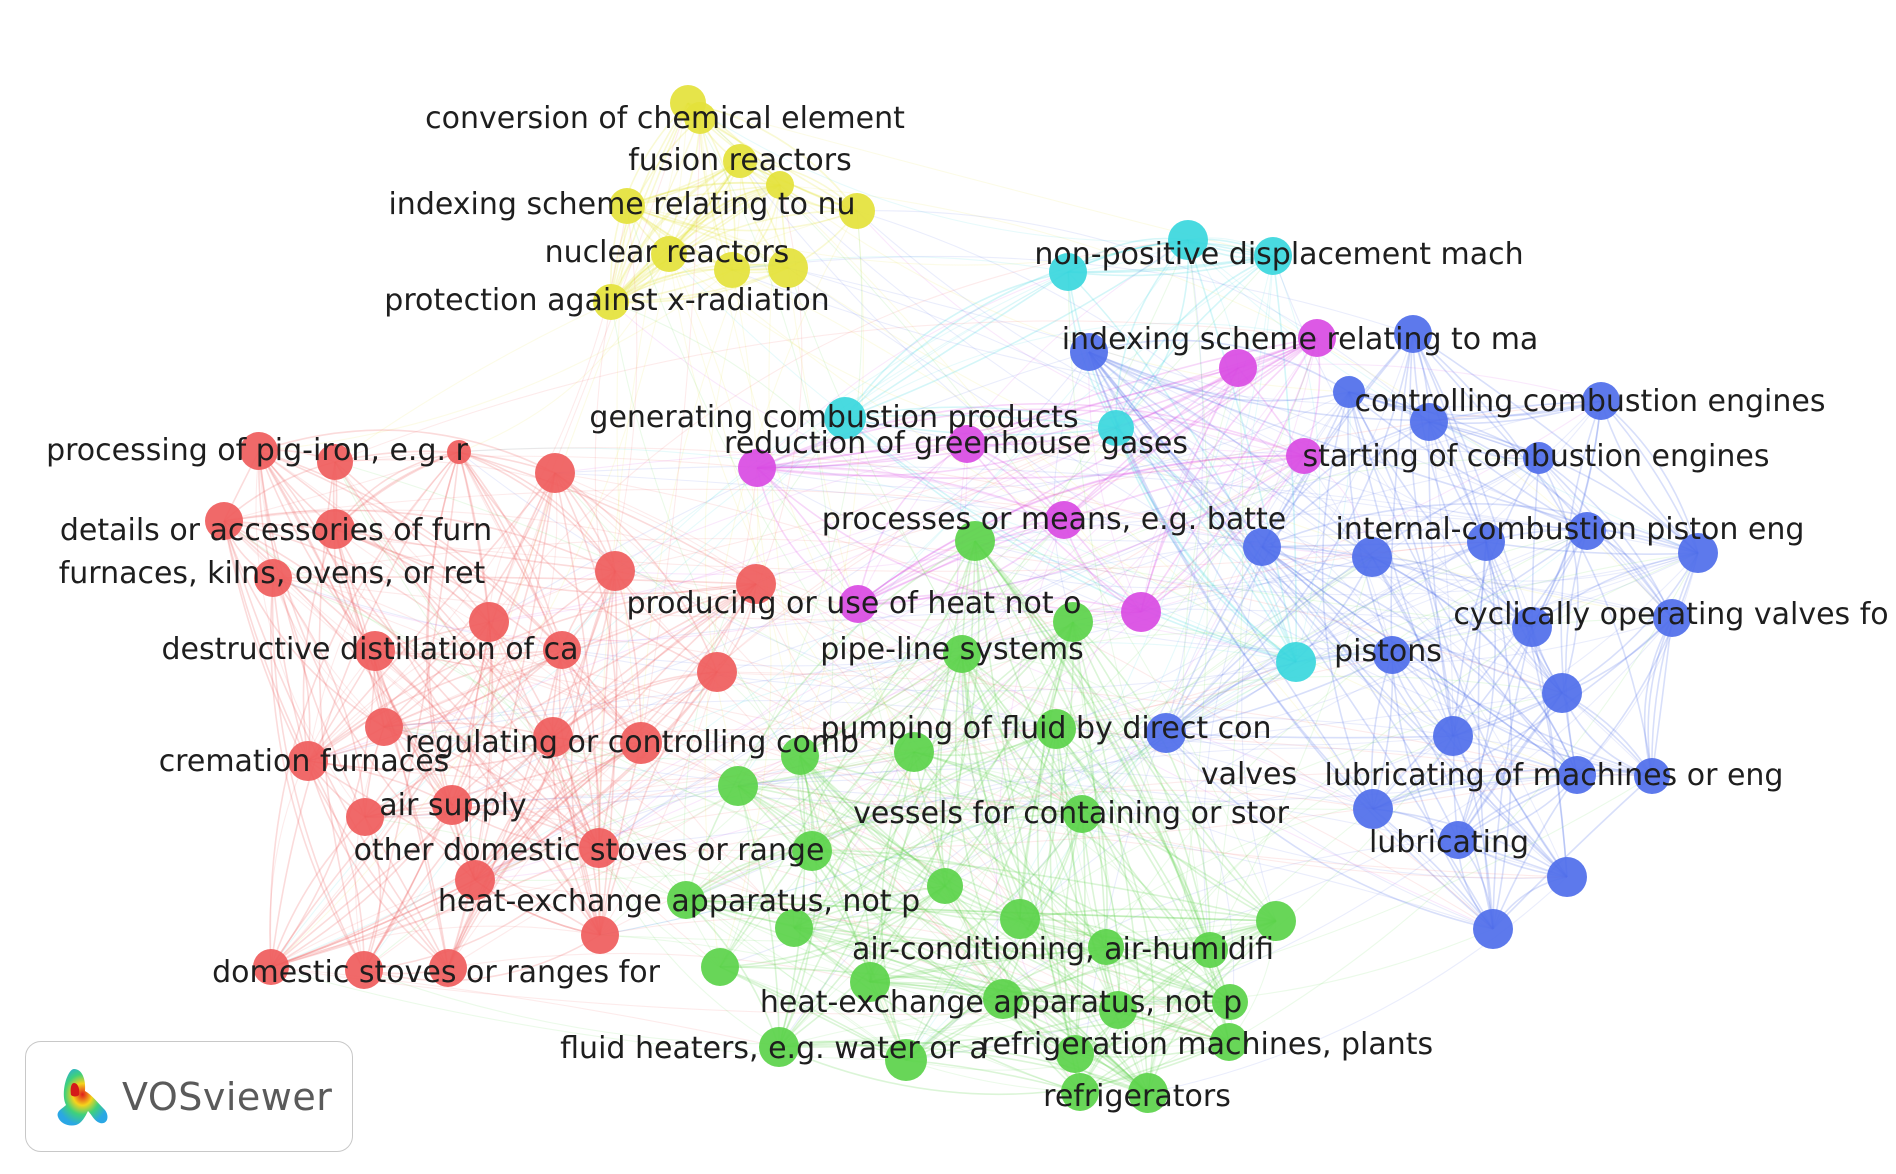  I want to click on node-label: details or accessories of furn, so click(276, 530).